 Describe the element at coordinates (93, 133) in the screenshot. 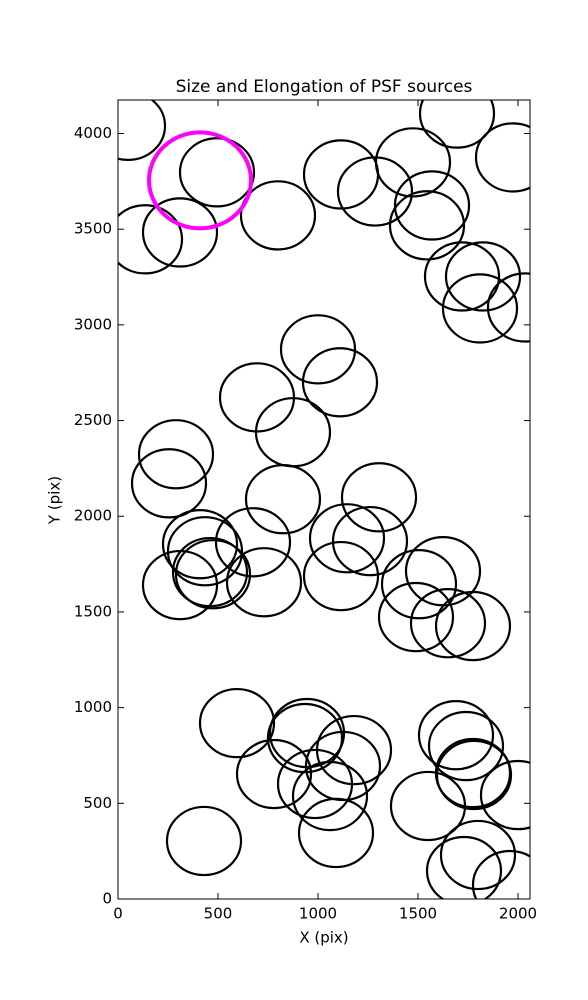

I see `y-tick-label: 4000` at that location.